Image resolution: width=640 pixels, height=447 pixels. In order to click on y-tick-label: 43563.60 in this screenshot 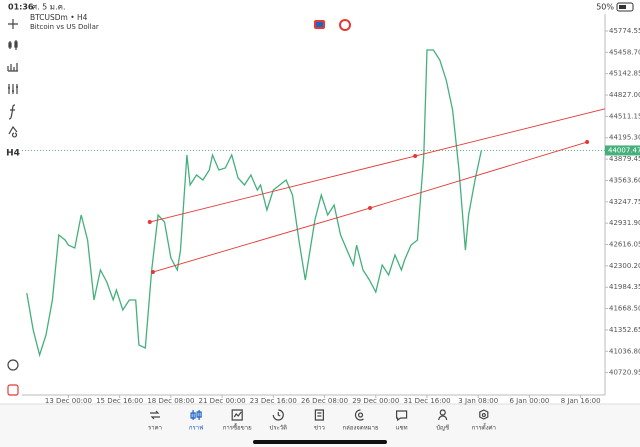, I will do `click(624, 180)`.